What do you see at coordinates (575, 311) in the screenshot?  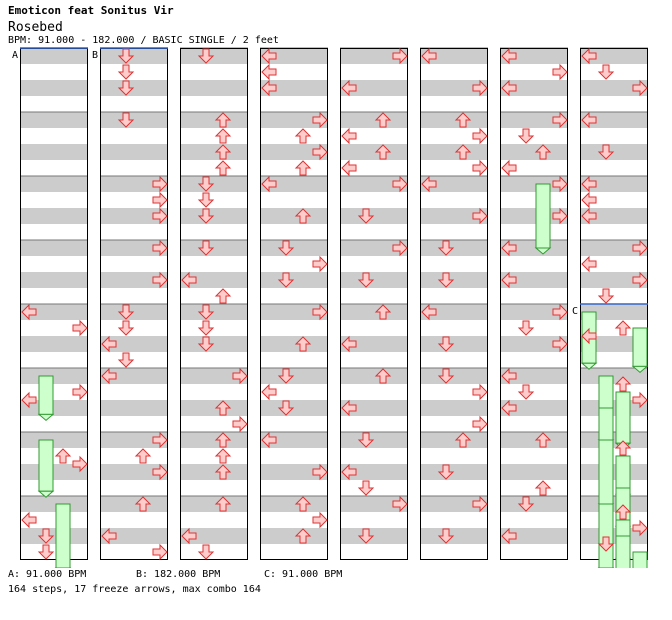 I see `bpm-marker-label: C` at bounding box center [575, 311].